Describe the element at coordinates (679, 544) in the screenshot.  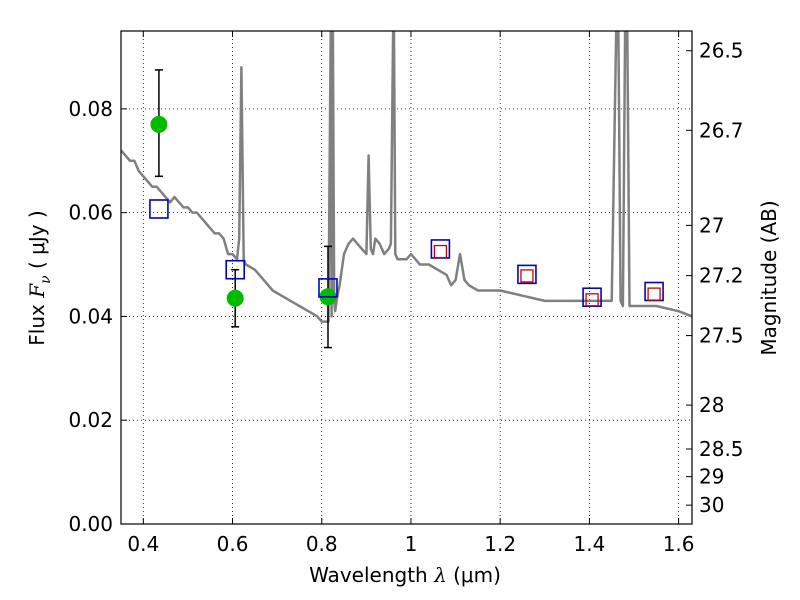
I see `x-tick-label: 1.6` at that location.